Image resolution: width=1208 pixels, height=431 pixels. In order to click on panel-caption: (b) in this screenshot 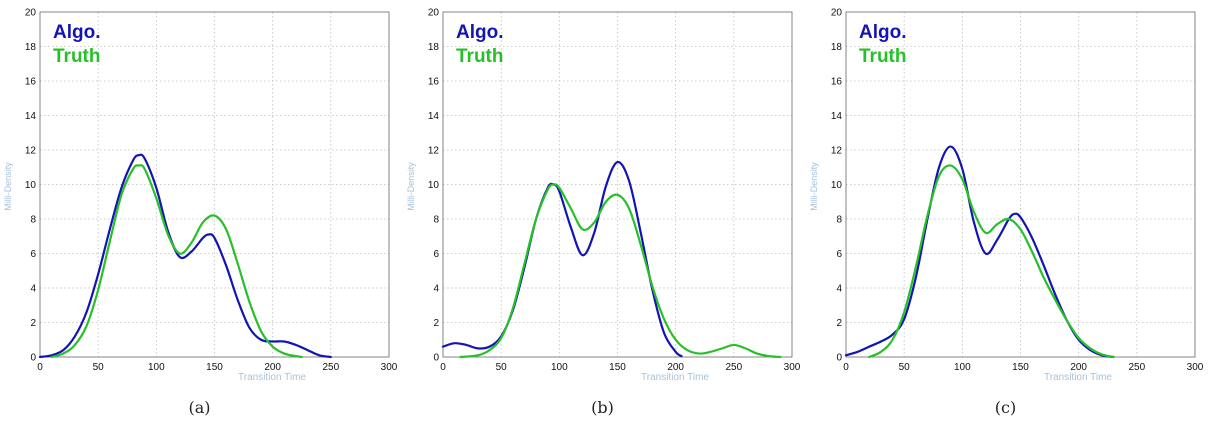, I will do `click(602, 407)`.